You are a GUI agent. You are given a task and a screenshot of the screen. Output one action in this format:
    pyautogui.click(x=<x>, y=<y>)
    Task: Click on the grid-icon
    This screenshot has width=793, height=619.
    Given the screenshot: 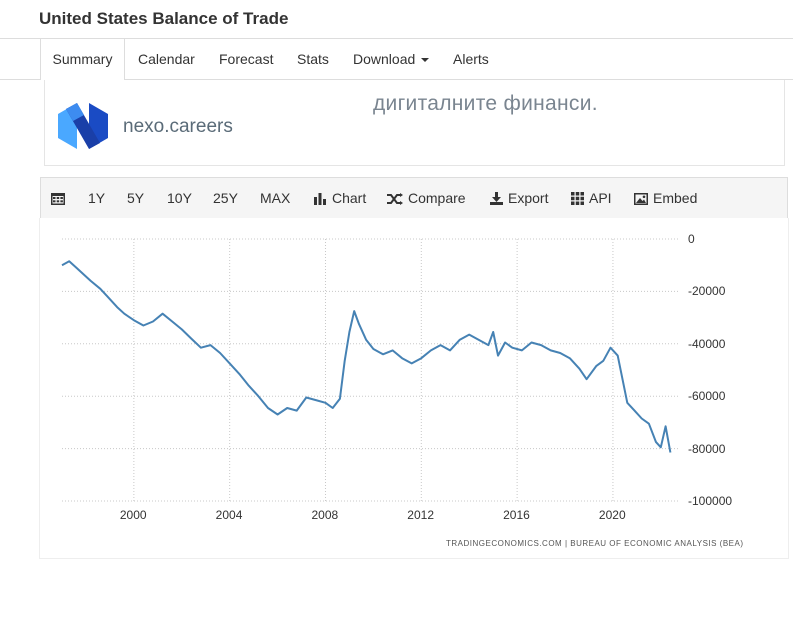 What is the action you would take?
    pyautogui.click(x=577, y=198)
    